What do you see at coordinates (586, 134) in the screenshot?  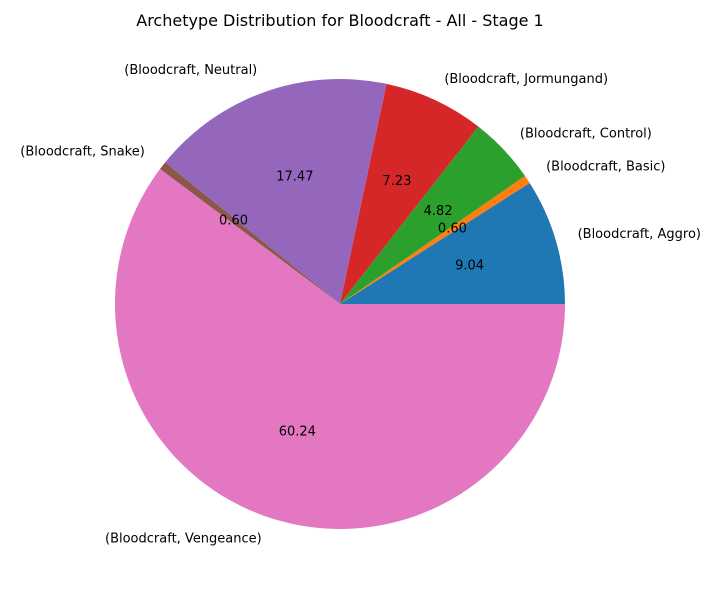 I see `slice-label-bloodcraft-control: (Bloodcraft, Control)` at bounding box center [586, 134].